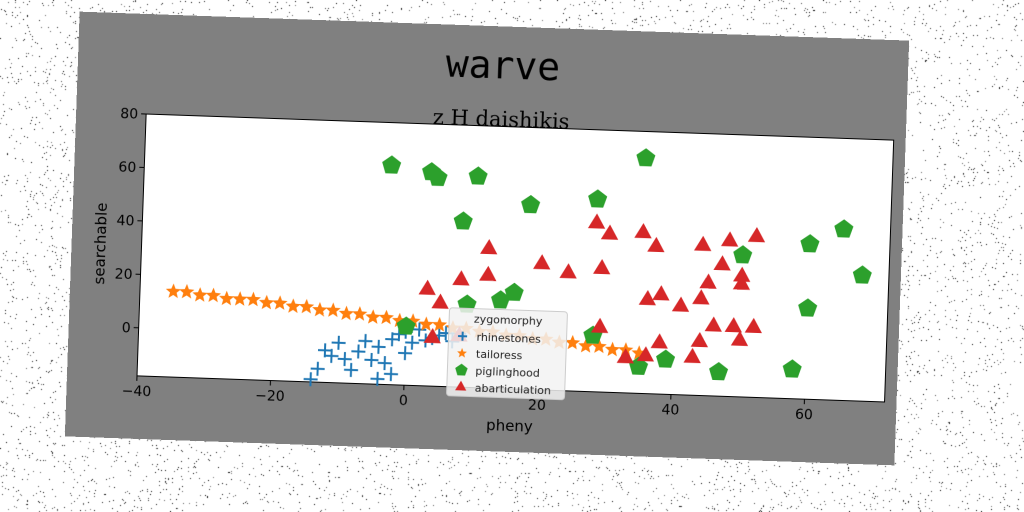 The image size is (1024, 512). I want to click on x-axis-label: pheny, so click(509, 426).